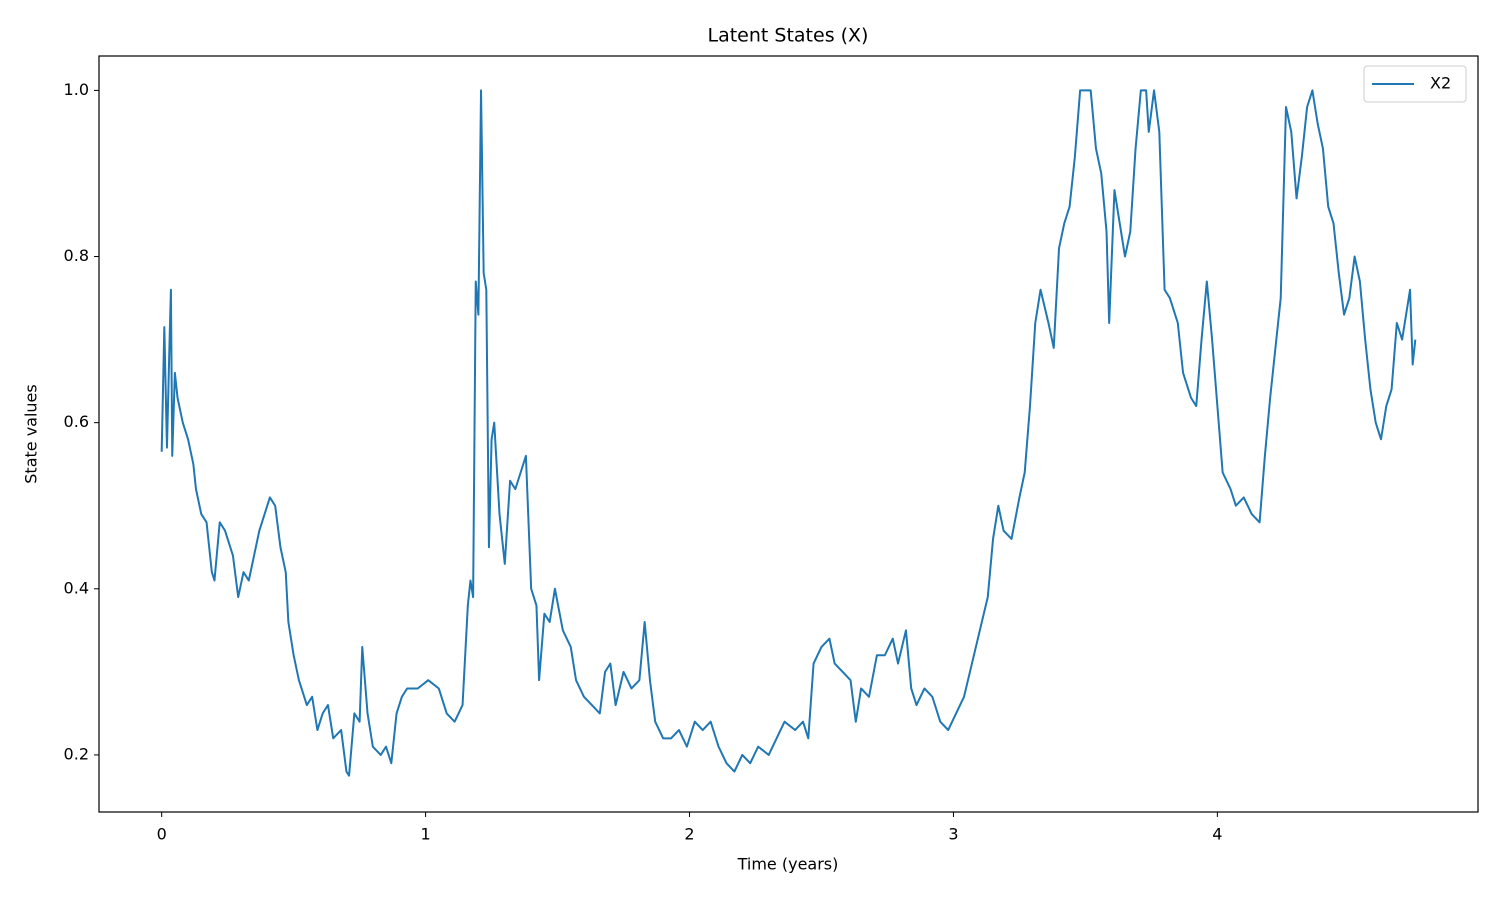 This screenshot has height=904, width=1500. What do you see at coordinates (76, 753) in the screenshot?
I see `y-tick-label: 0.2` at bounding box center [76, 753].